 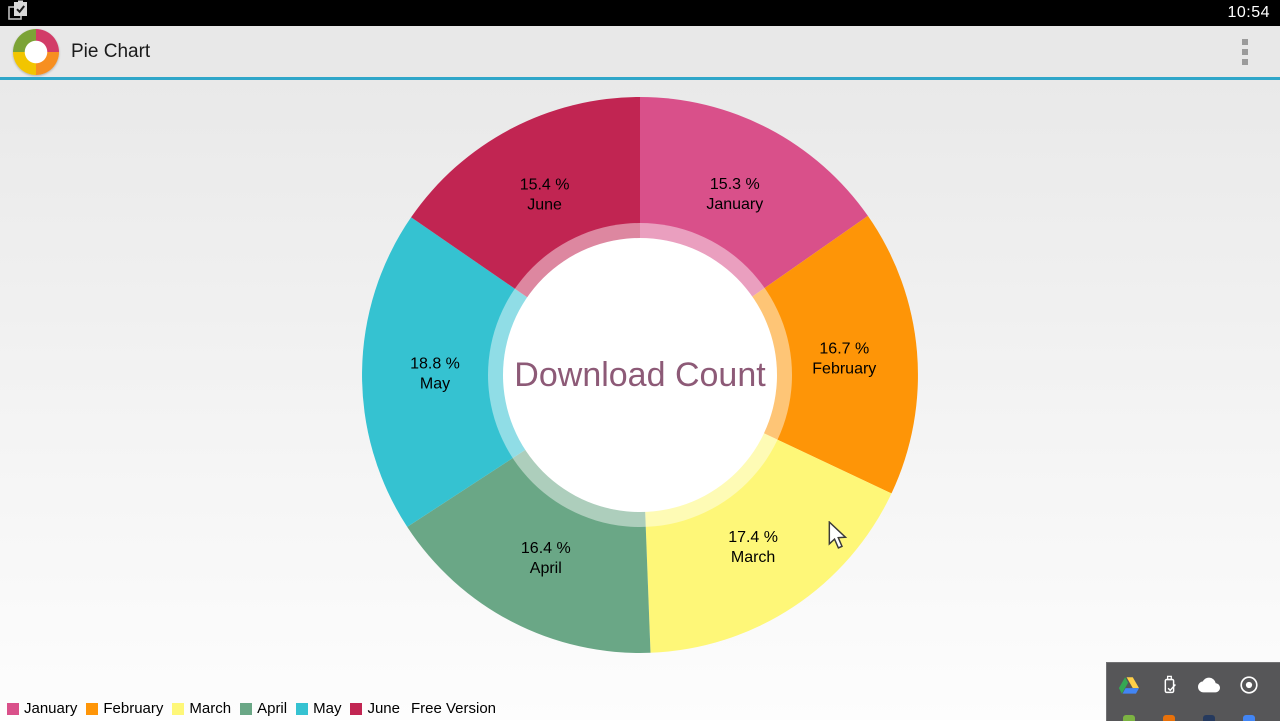 I want to click on legend-label: January, so click(x=51, y=708).